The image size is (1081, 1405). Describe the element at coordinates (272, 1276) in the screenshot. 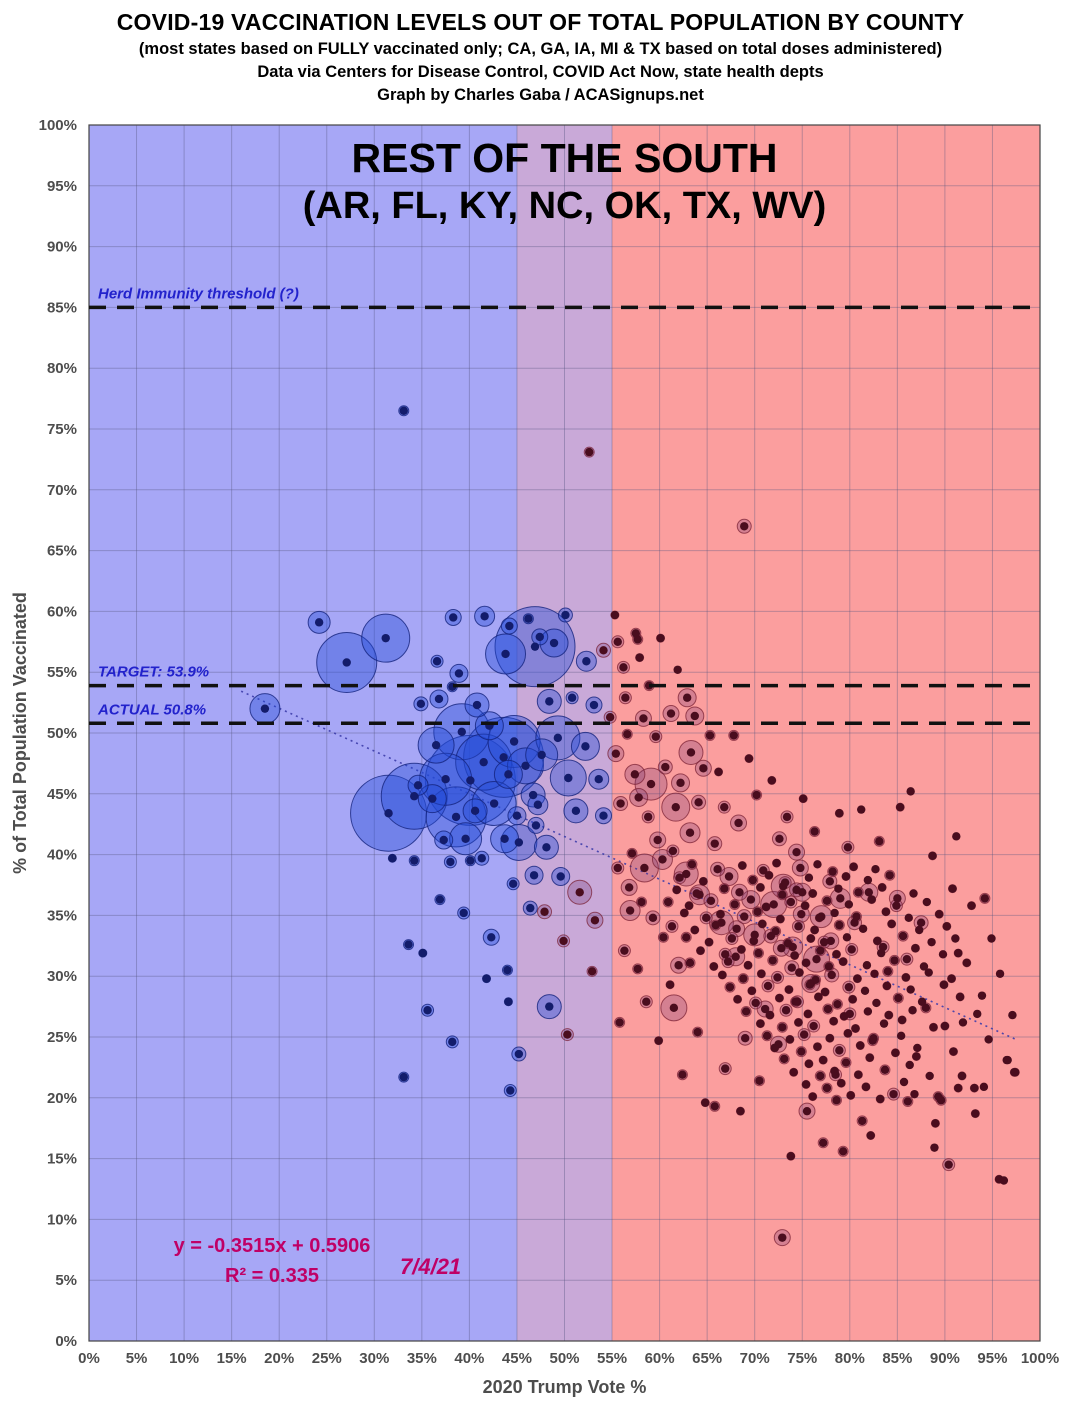

I see `trend-r2: R² = 0.335` at that location.